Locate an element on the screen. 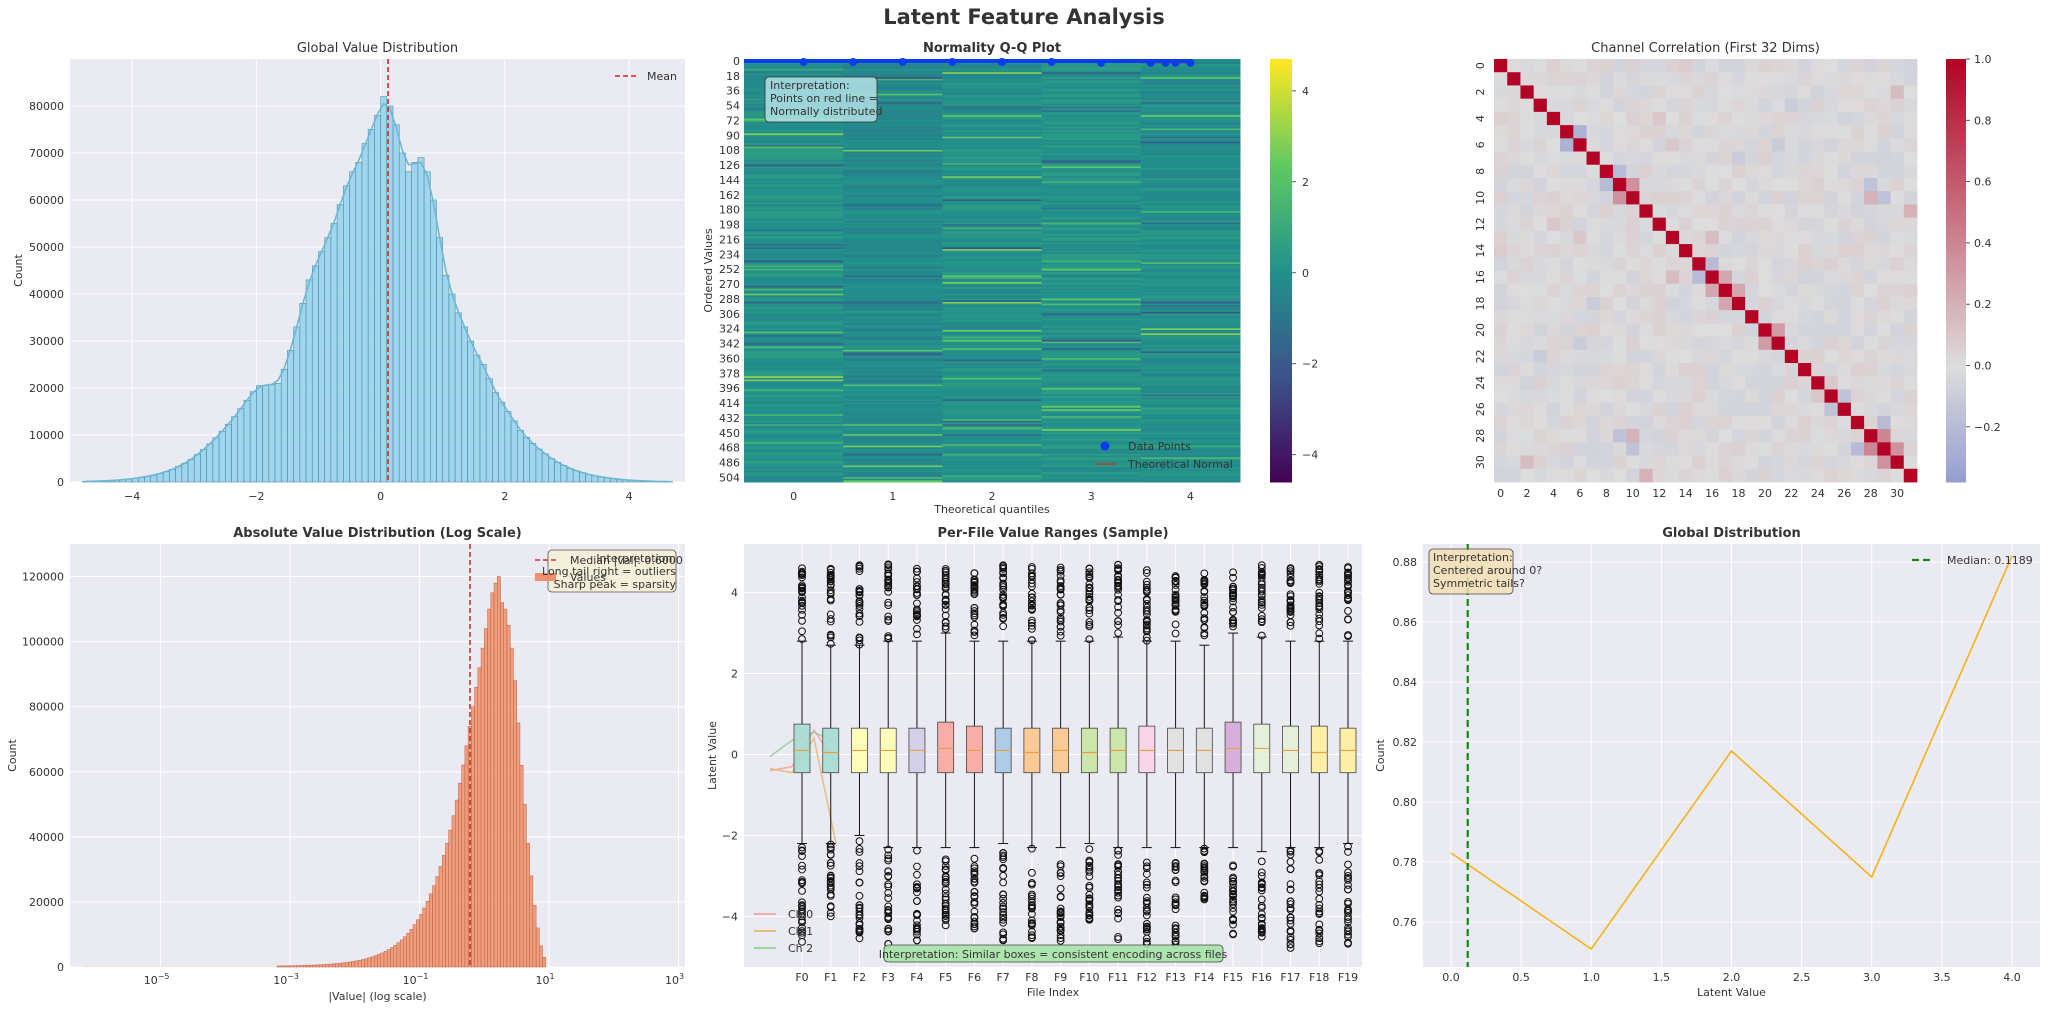  y-tick-label: 504 is located at coordinates (729, 477).